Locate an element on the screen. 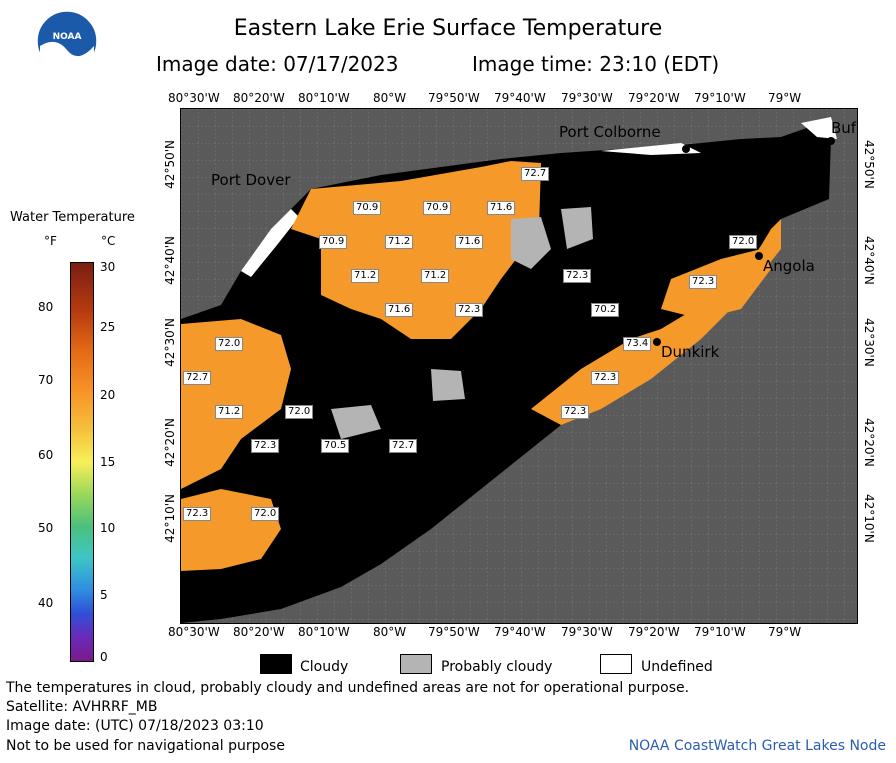 This screenshot has height=763, width=896. scale-tick-c: 20 is located at coordinates (108, 395).